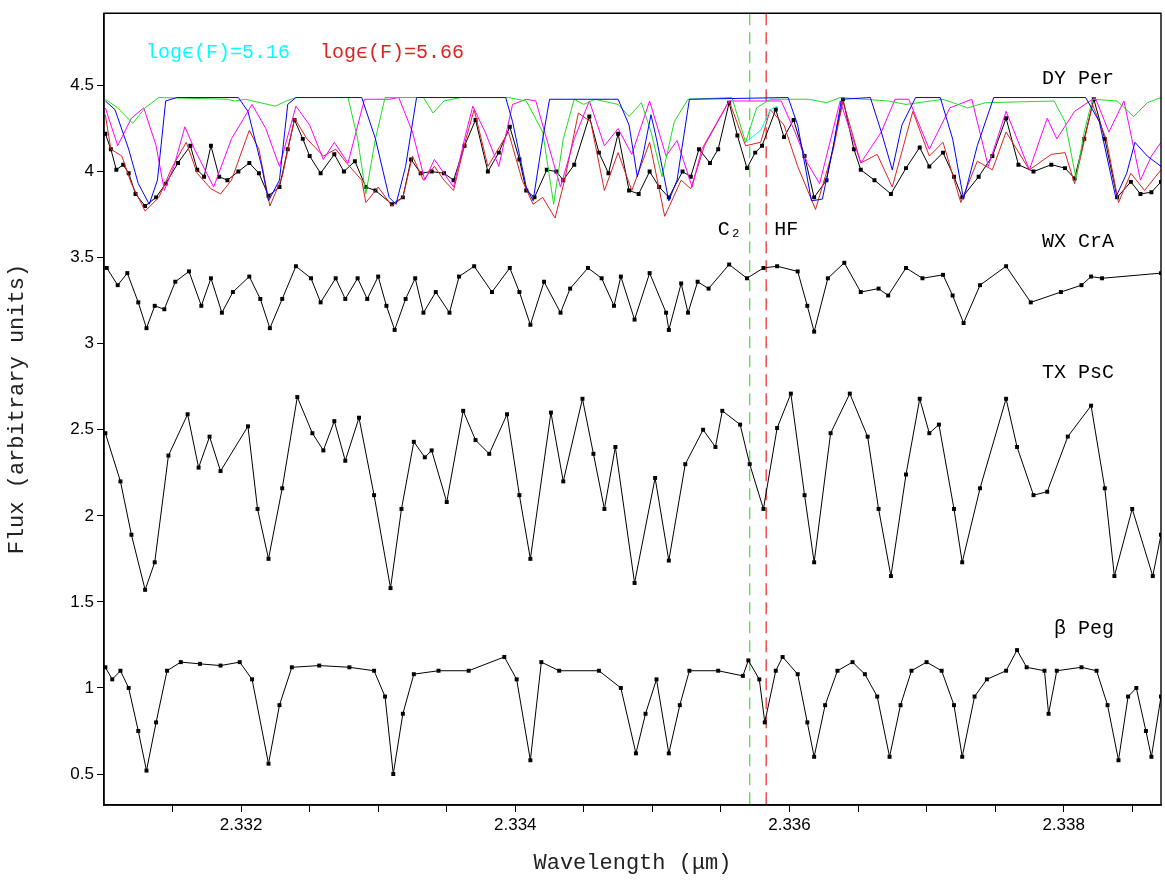 This screenshot has width=1165, height=880. What do you see at coordinates (89, 687) in the screenshot?
I see `y-tick-label: 1` at bounding box center [89, 687].